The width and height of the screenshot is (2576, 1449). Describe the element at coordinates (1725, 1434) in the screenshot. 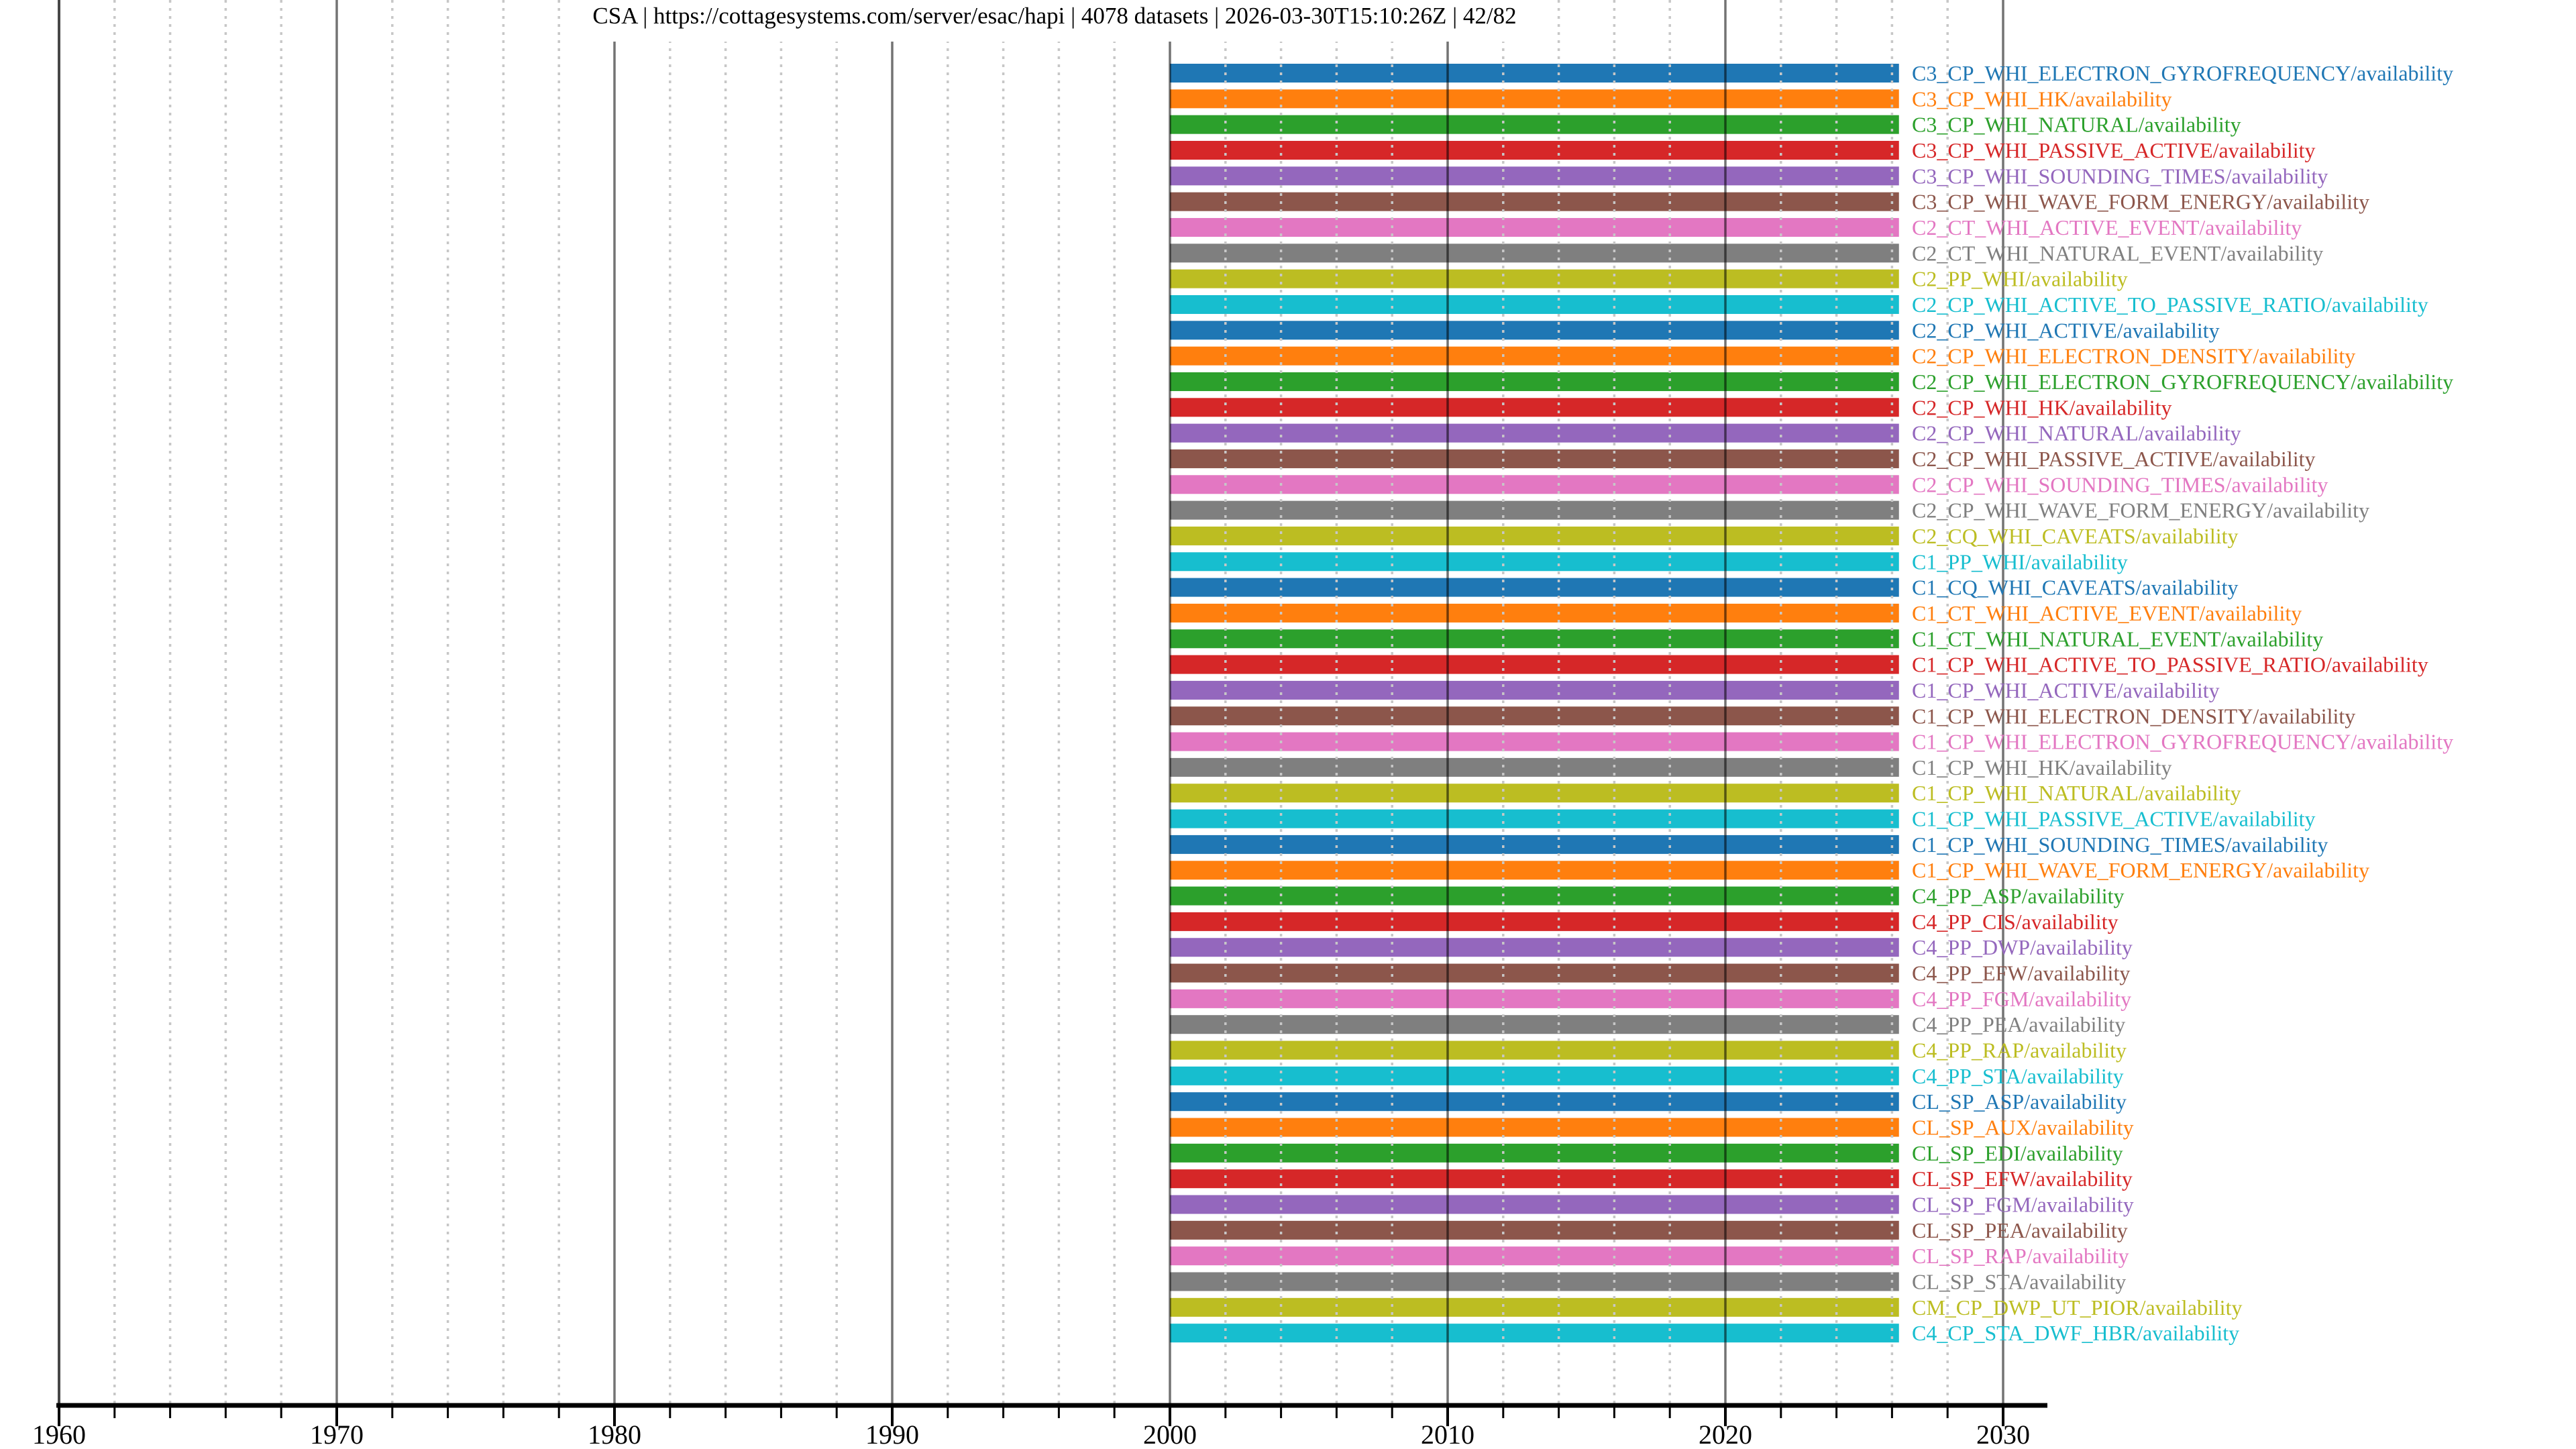

I see `x-tick-label: 2020` at that location.